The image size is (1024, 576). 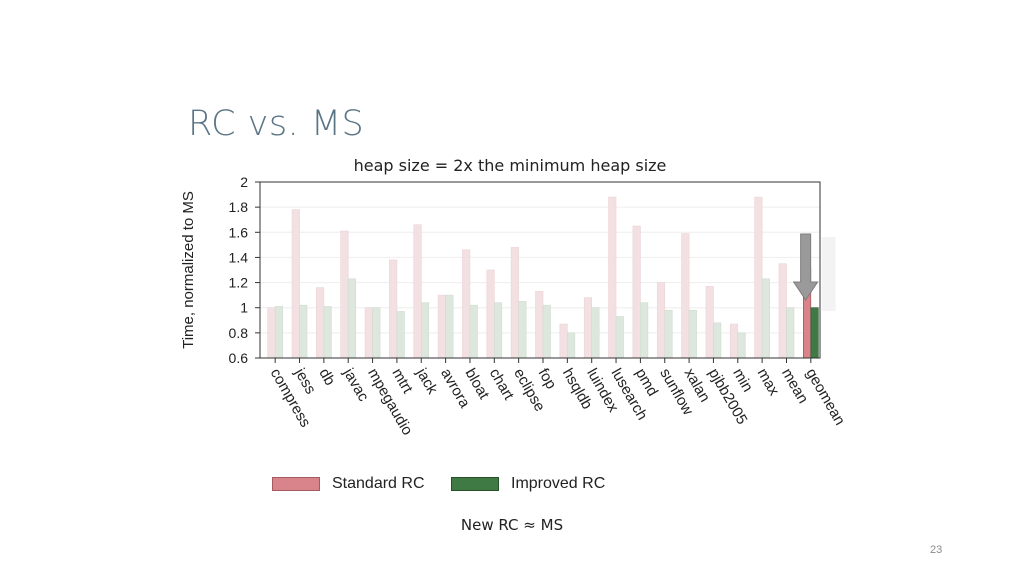 I want to click on bar-improved-rc-bloat, so click(x=473, y=331).